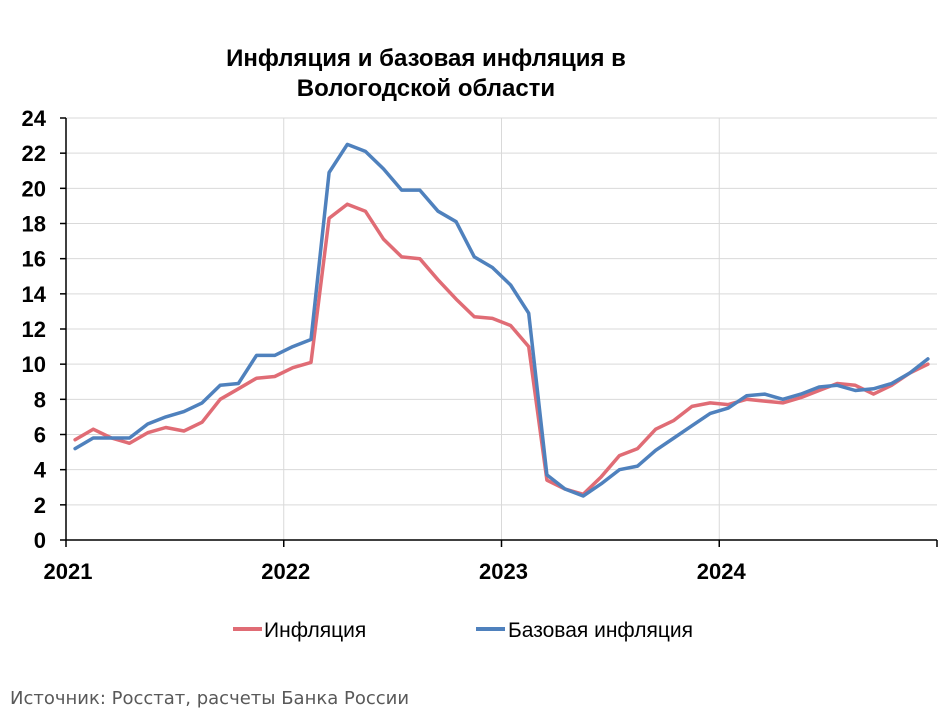 Image resolution: width=950 pixels, height=713 pixels. I want to click on y-tick-label: 6, so click(40, 435).